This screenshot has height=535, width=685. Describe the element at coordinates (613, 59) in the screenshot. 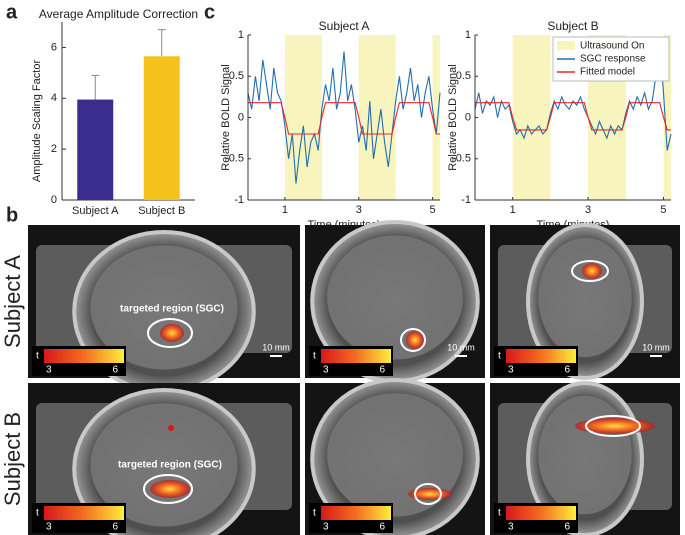

I see `legend-label: SGC response` at that location.